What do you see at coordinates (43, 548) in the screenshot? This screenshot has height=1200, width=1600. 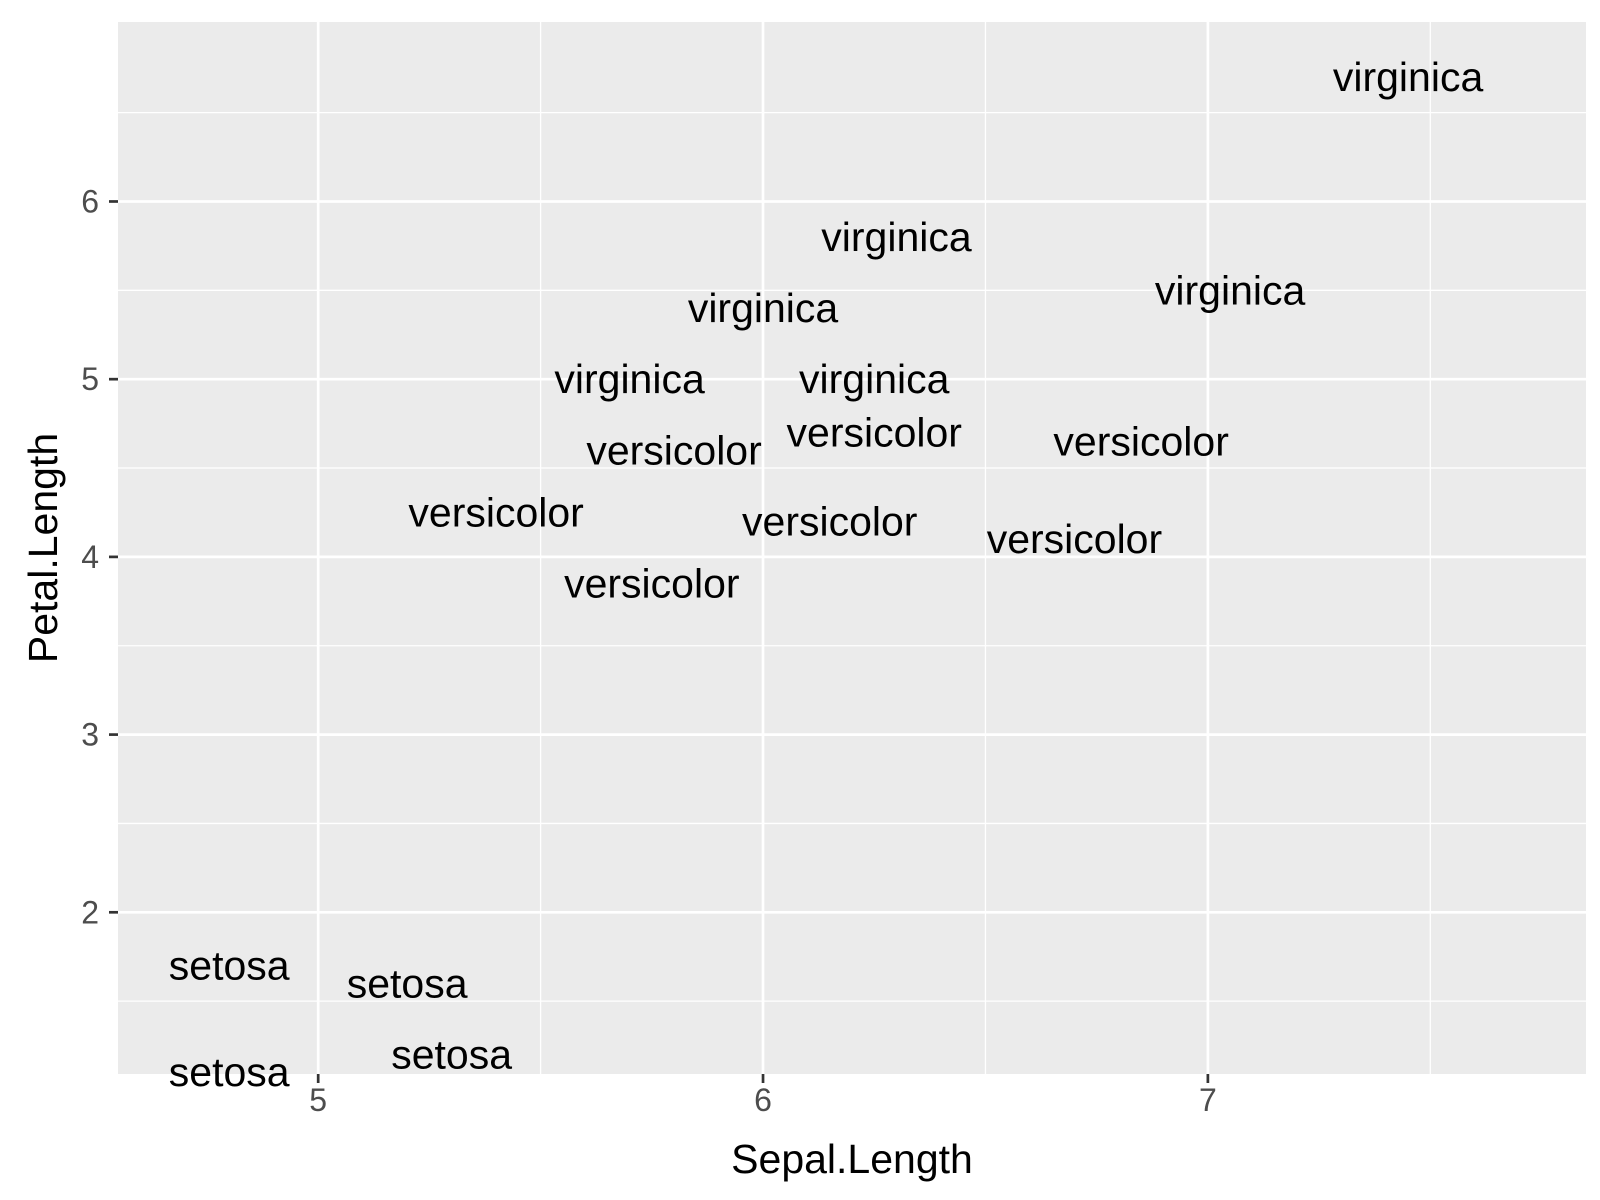 I see `y-axis-title: Petal.Length` at bounding box center [43, 548].